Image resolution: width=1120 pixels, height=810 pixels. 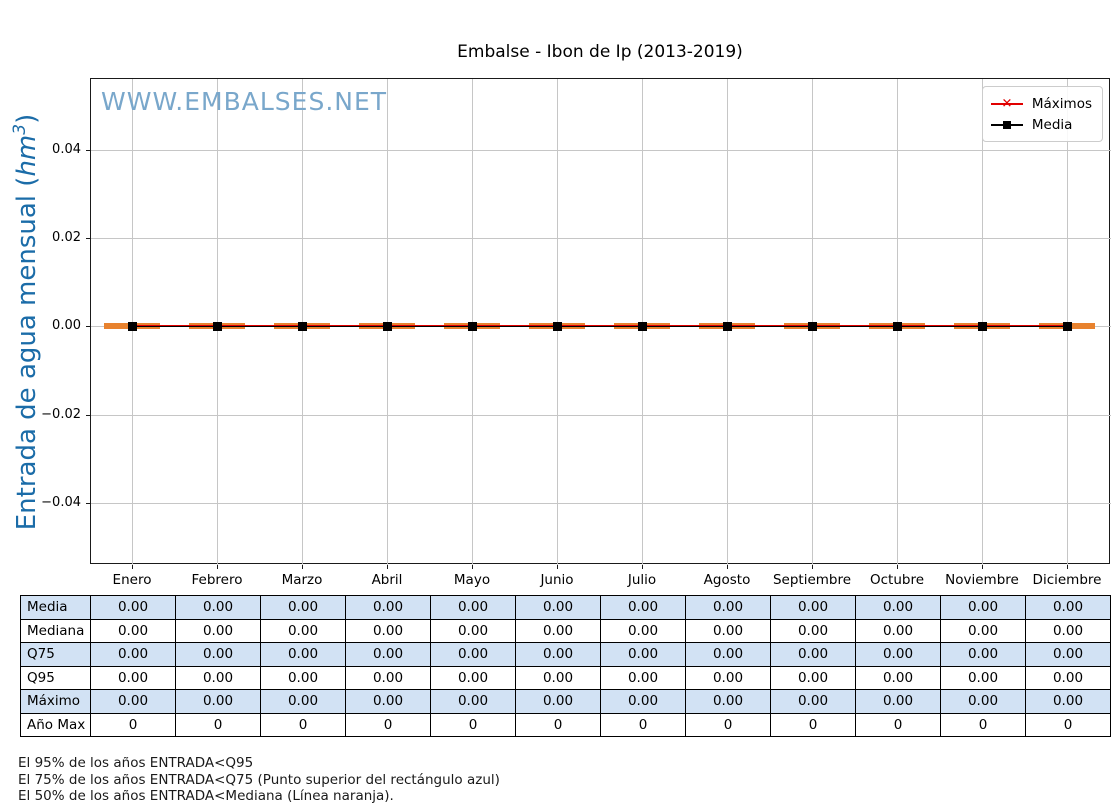 I want to click on x-tick-label: Julio, so click(x=642, y=580).